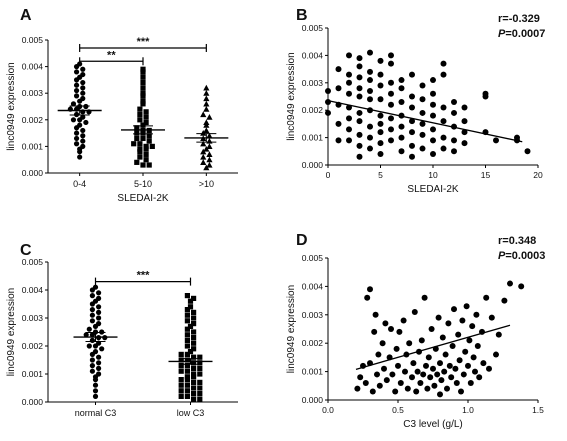 The image size is (567, 441). Describe the element at coordinates (525, 34) in the screenshot. I see `panel-b-p-number: =0.0007` at that location.